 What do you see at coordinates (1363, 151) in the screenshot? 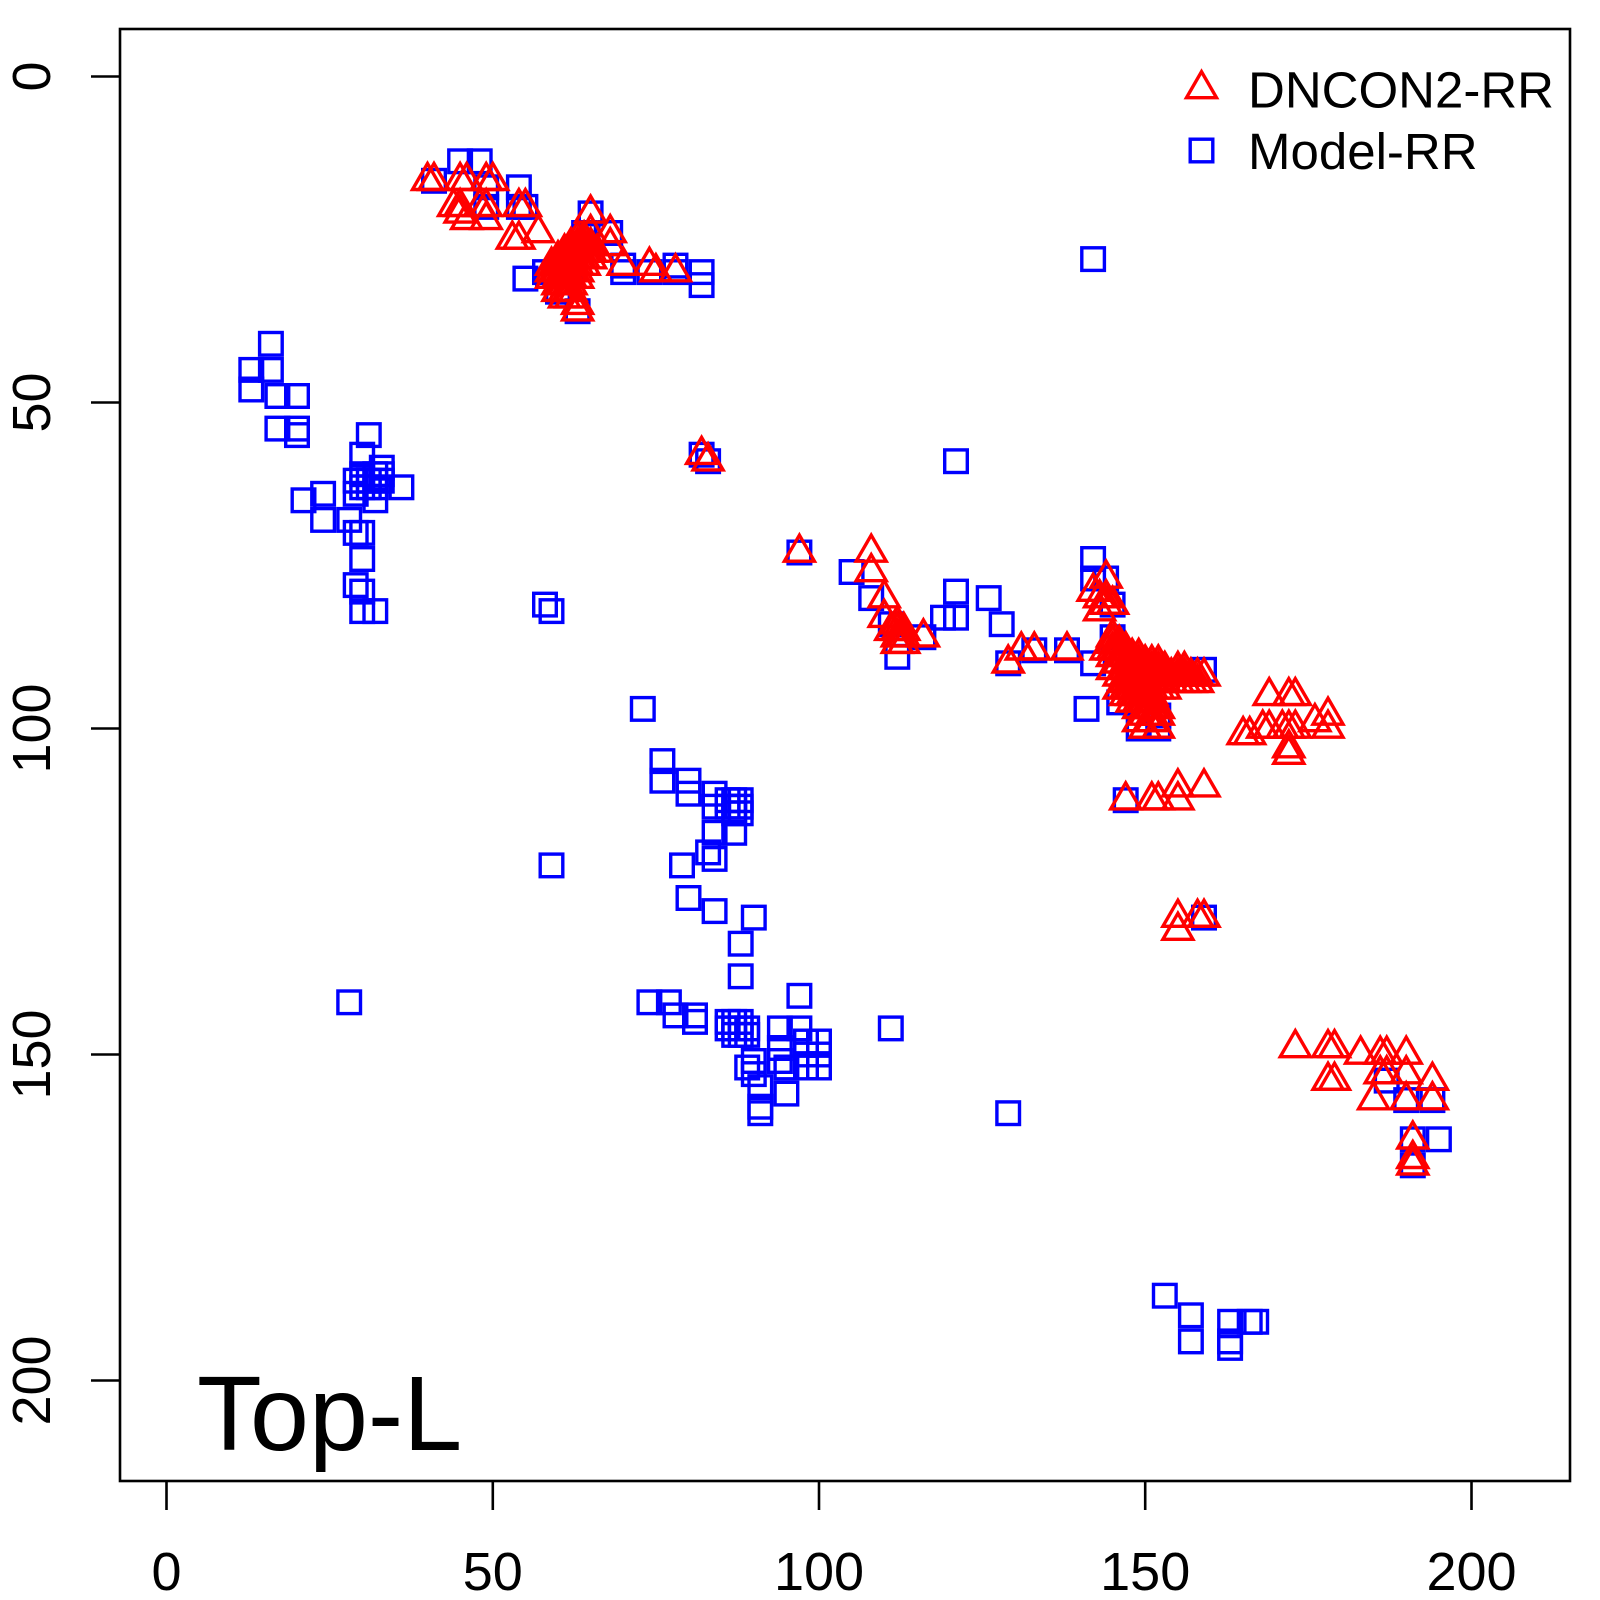
I see `svg-text: Model-RR` at bounding box center [1363, 151].